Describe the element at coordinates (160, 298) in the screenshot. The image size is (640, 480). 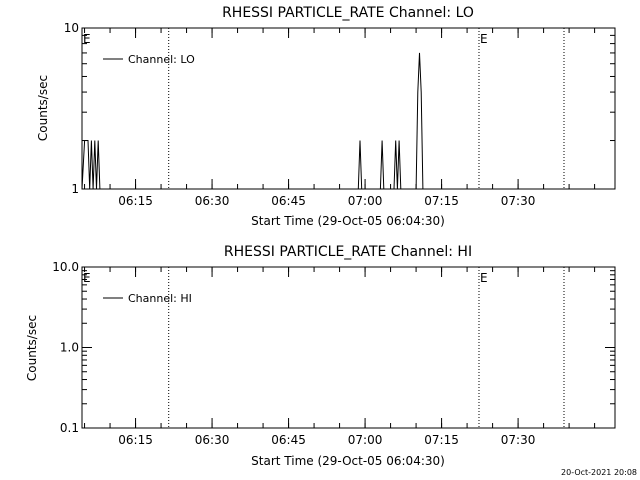
I see `legend-label: Channel: HI` at that location.